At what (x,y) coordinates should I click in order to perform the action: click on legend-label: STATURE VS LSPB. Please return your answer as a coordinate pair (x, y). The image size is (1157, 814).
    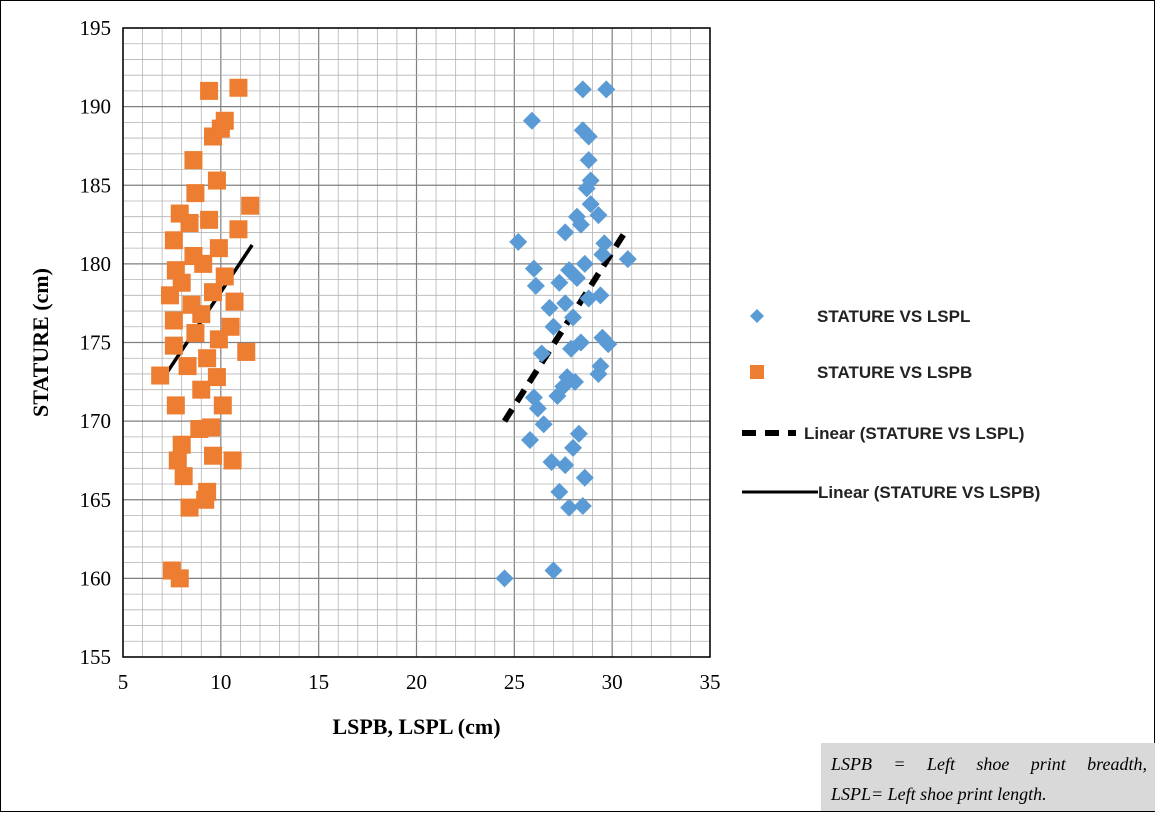
    Looking at the image, I should click on (894, 372).